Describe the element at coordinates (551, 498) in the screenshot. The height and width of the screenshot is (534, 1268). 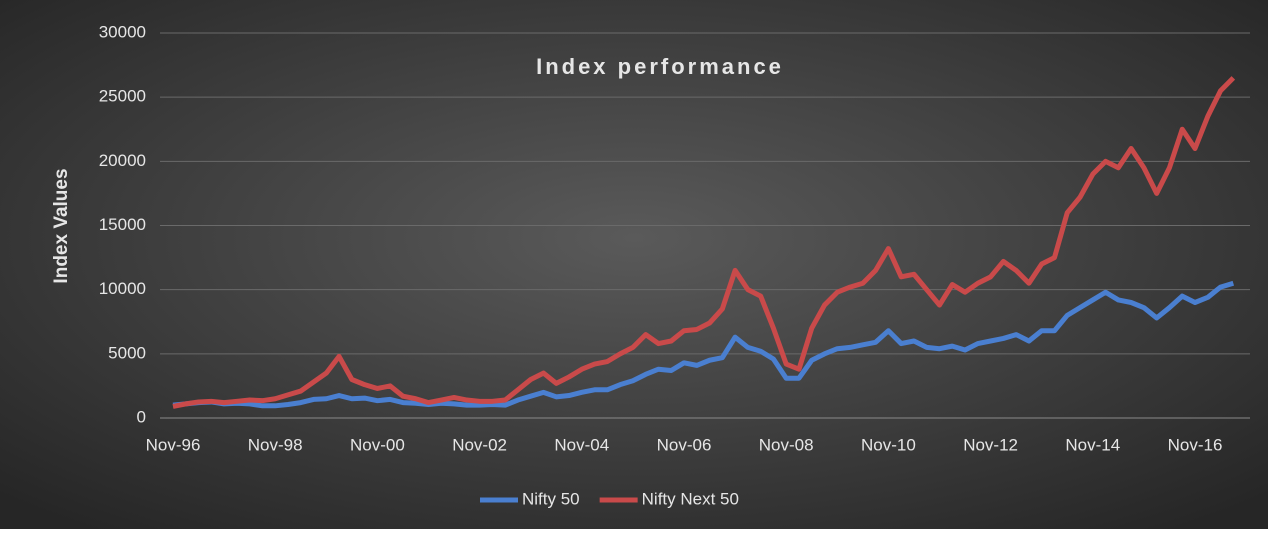
I see `legend-label: Nifty 50` at that location.